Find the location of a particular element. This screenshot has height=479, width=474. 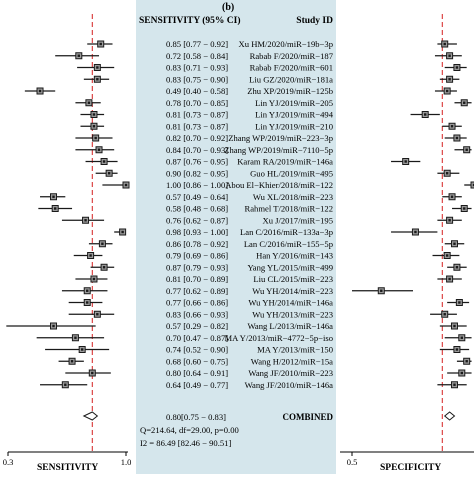

study-id-text: Guo HL/2019/miR−495 is located at coordinates (291, 173).